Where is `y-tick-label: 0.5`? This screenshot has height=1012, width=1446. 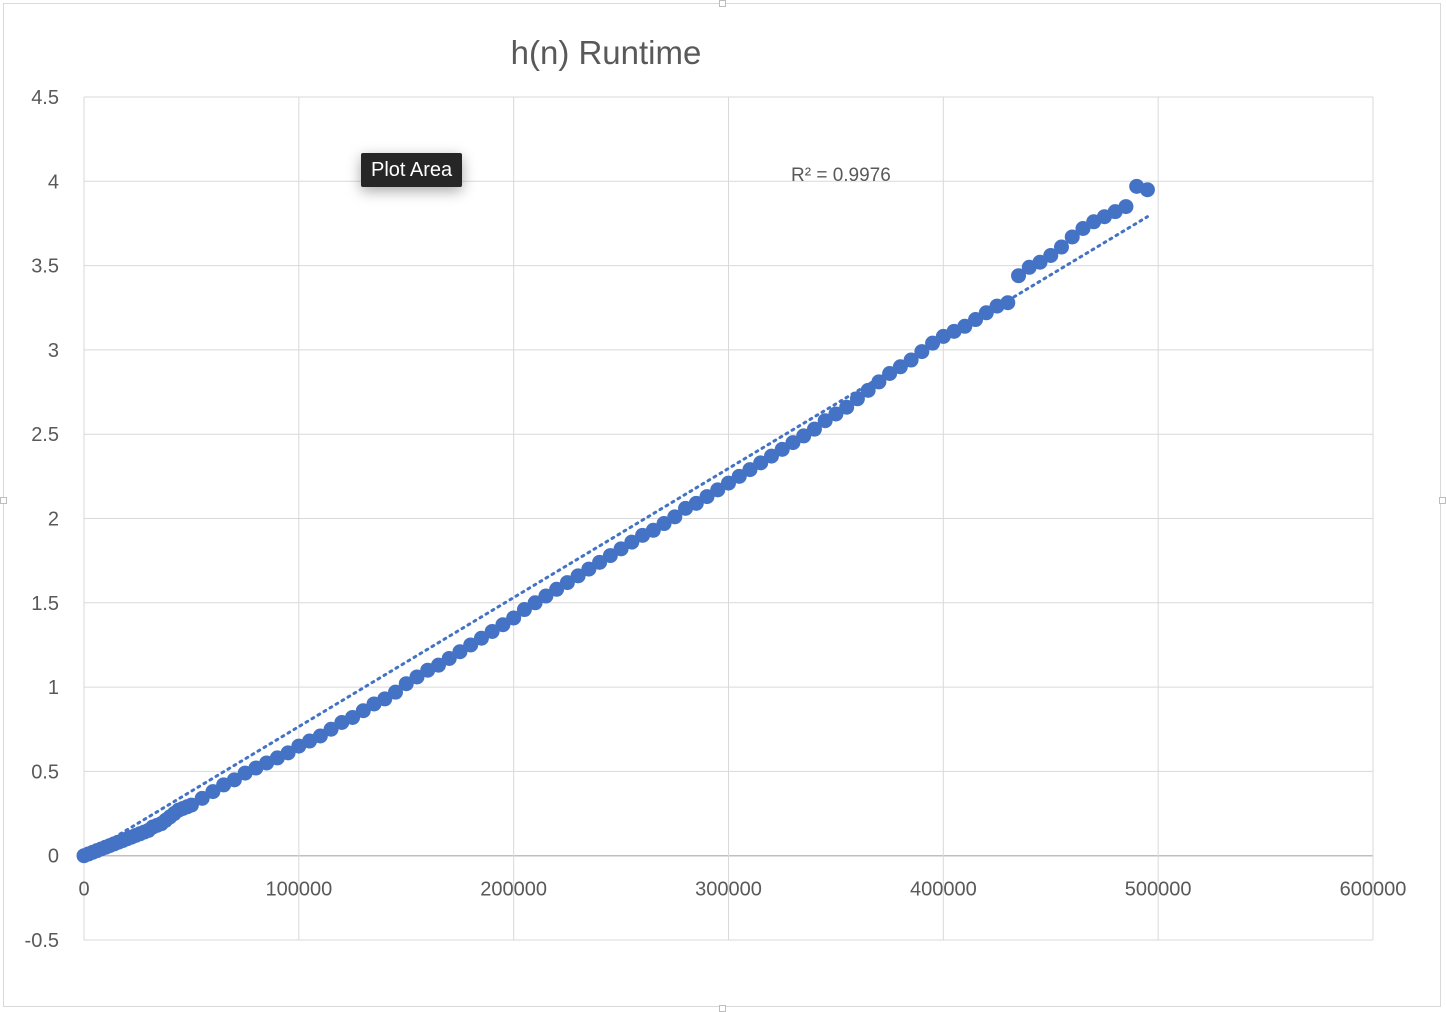
y-tick-label: 0.5 is located at coordinates (45, 772).